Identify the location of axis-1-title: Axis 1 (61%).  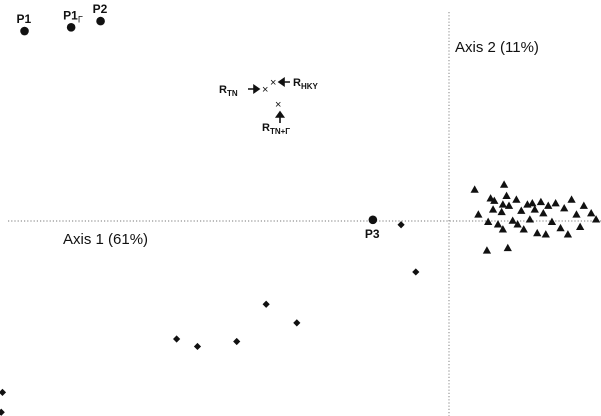
(105, 239).